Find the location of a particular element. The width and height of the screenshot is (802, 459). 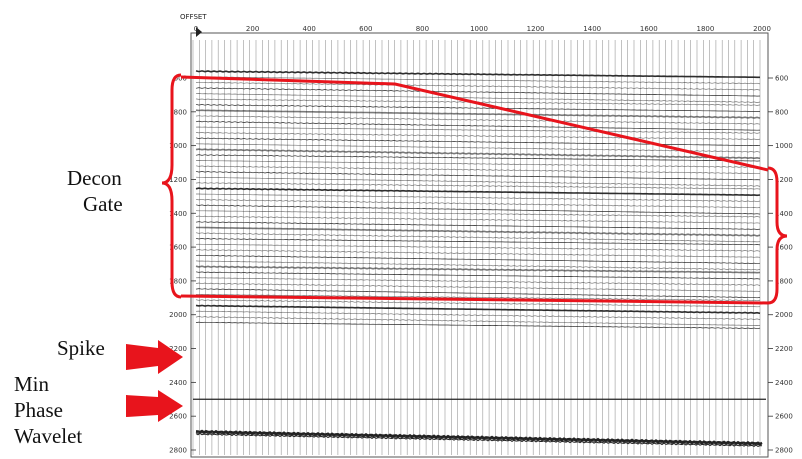

offset-axis-ticks: 0 200 400 600 800 1000 1200 1400 1600 1800 2000 is located at coordinates (482, 29).